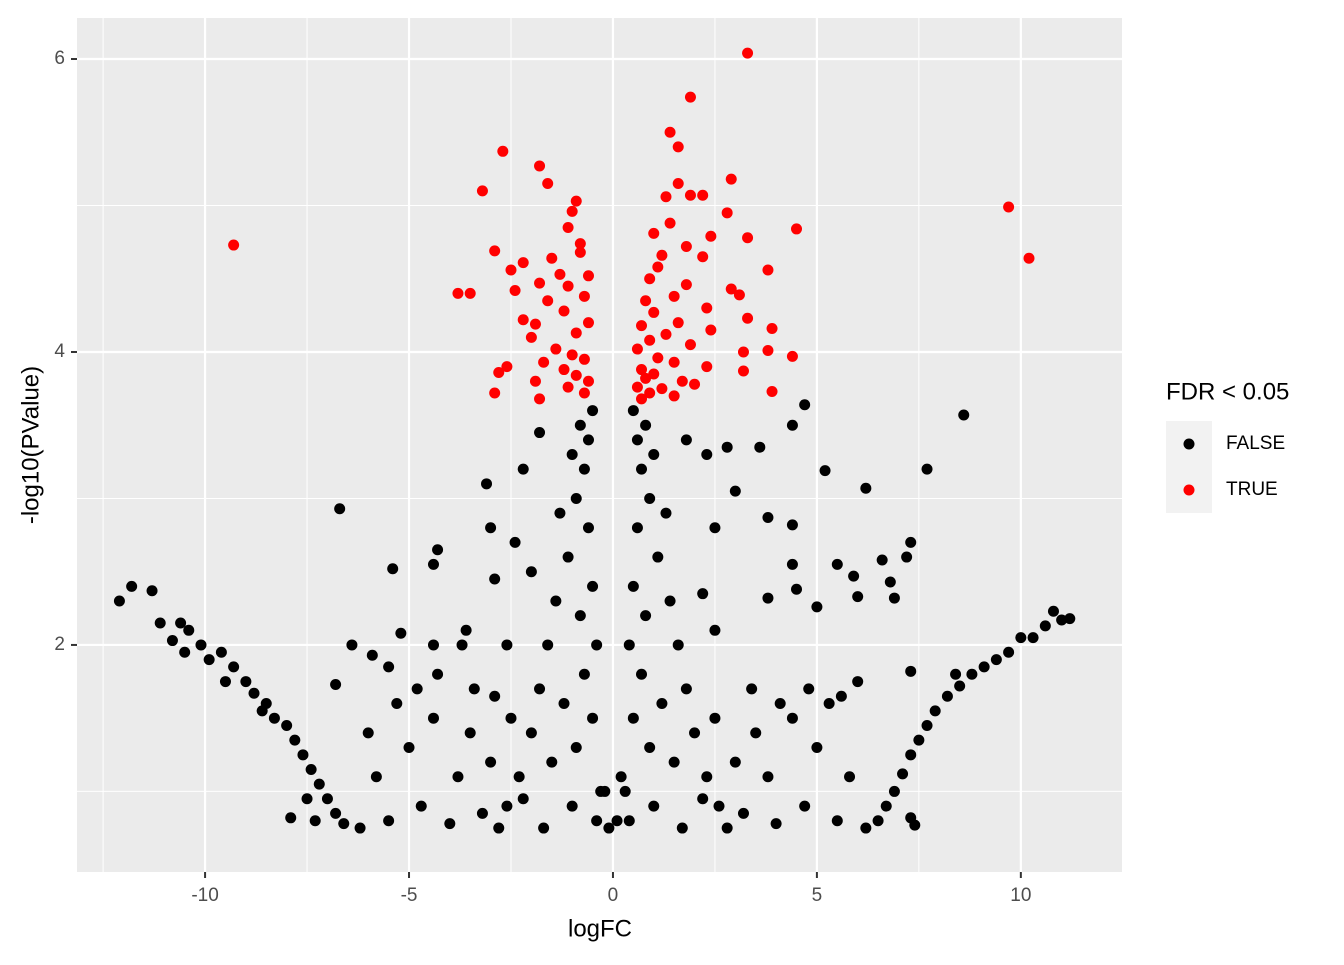 Image resolution: width=1344 pixels, height=965 pixels. I want to click on x-tick-label: 5, so click(817, 895).